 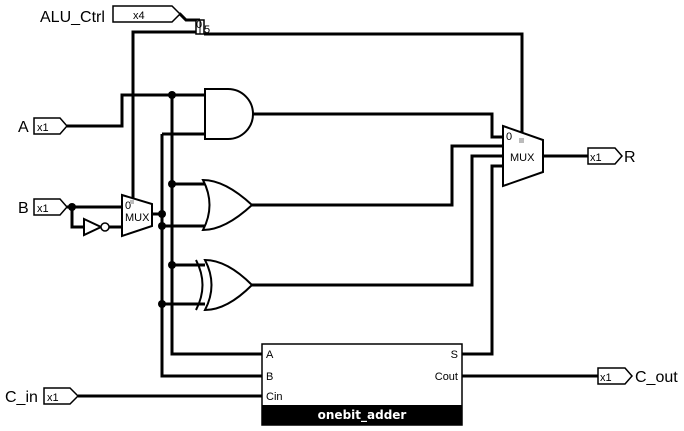 I want to click on junction-dots, so click(x=122, y=199).